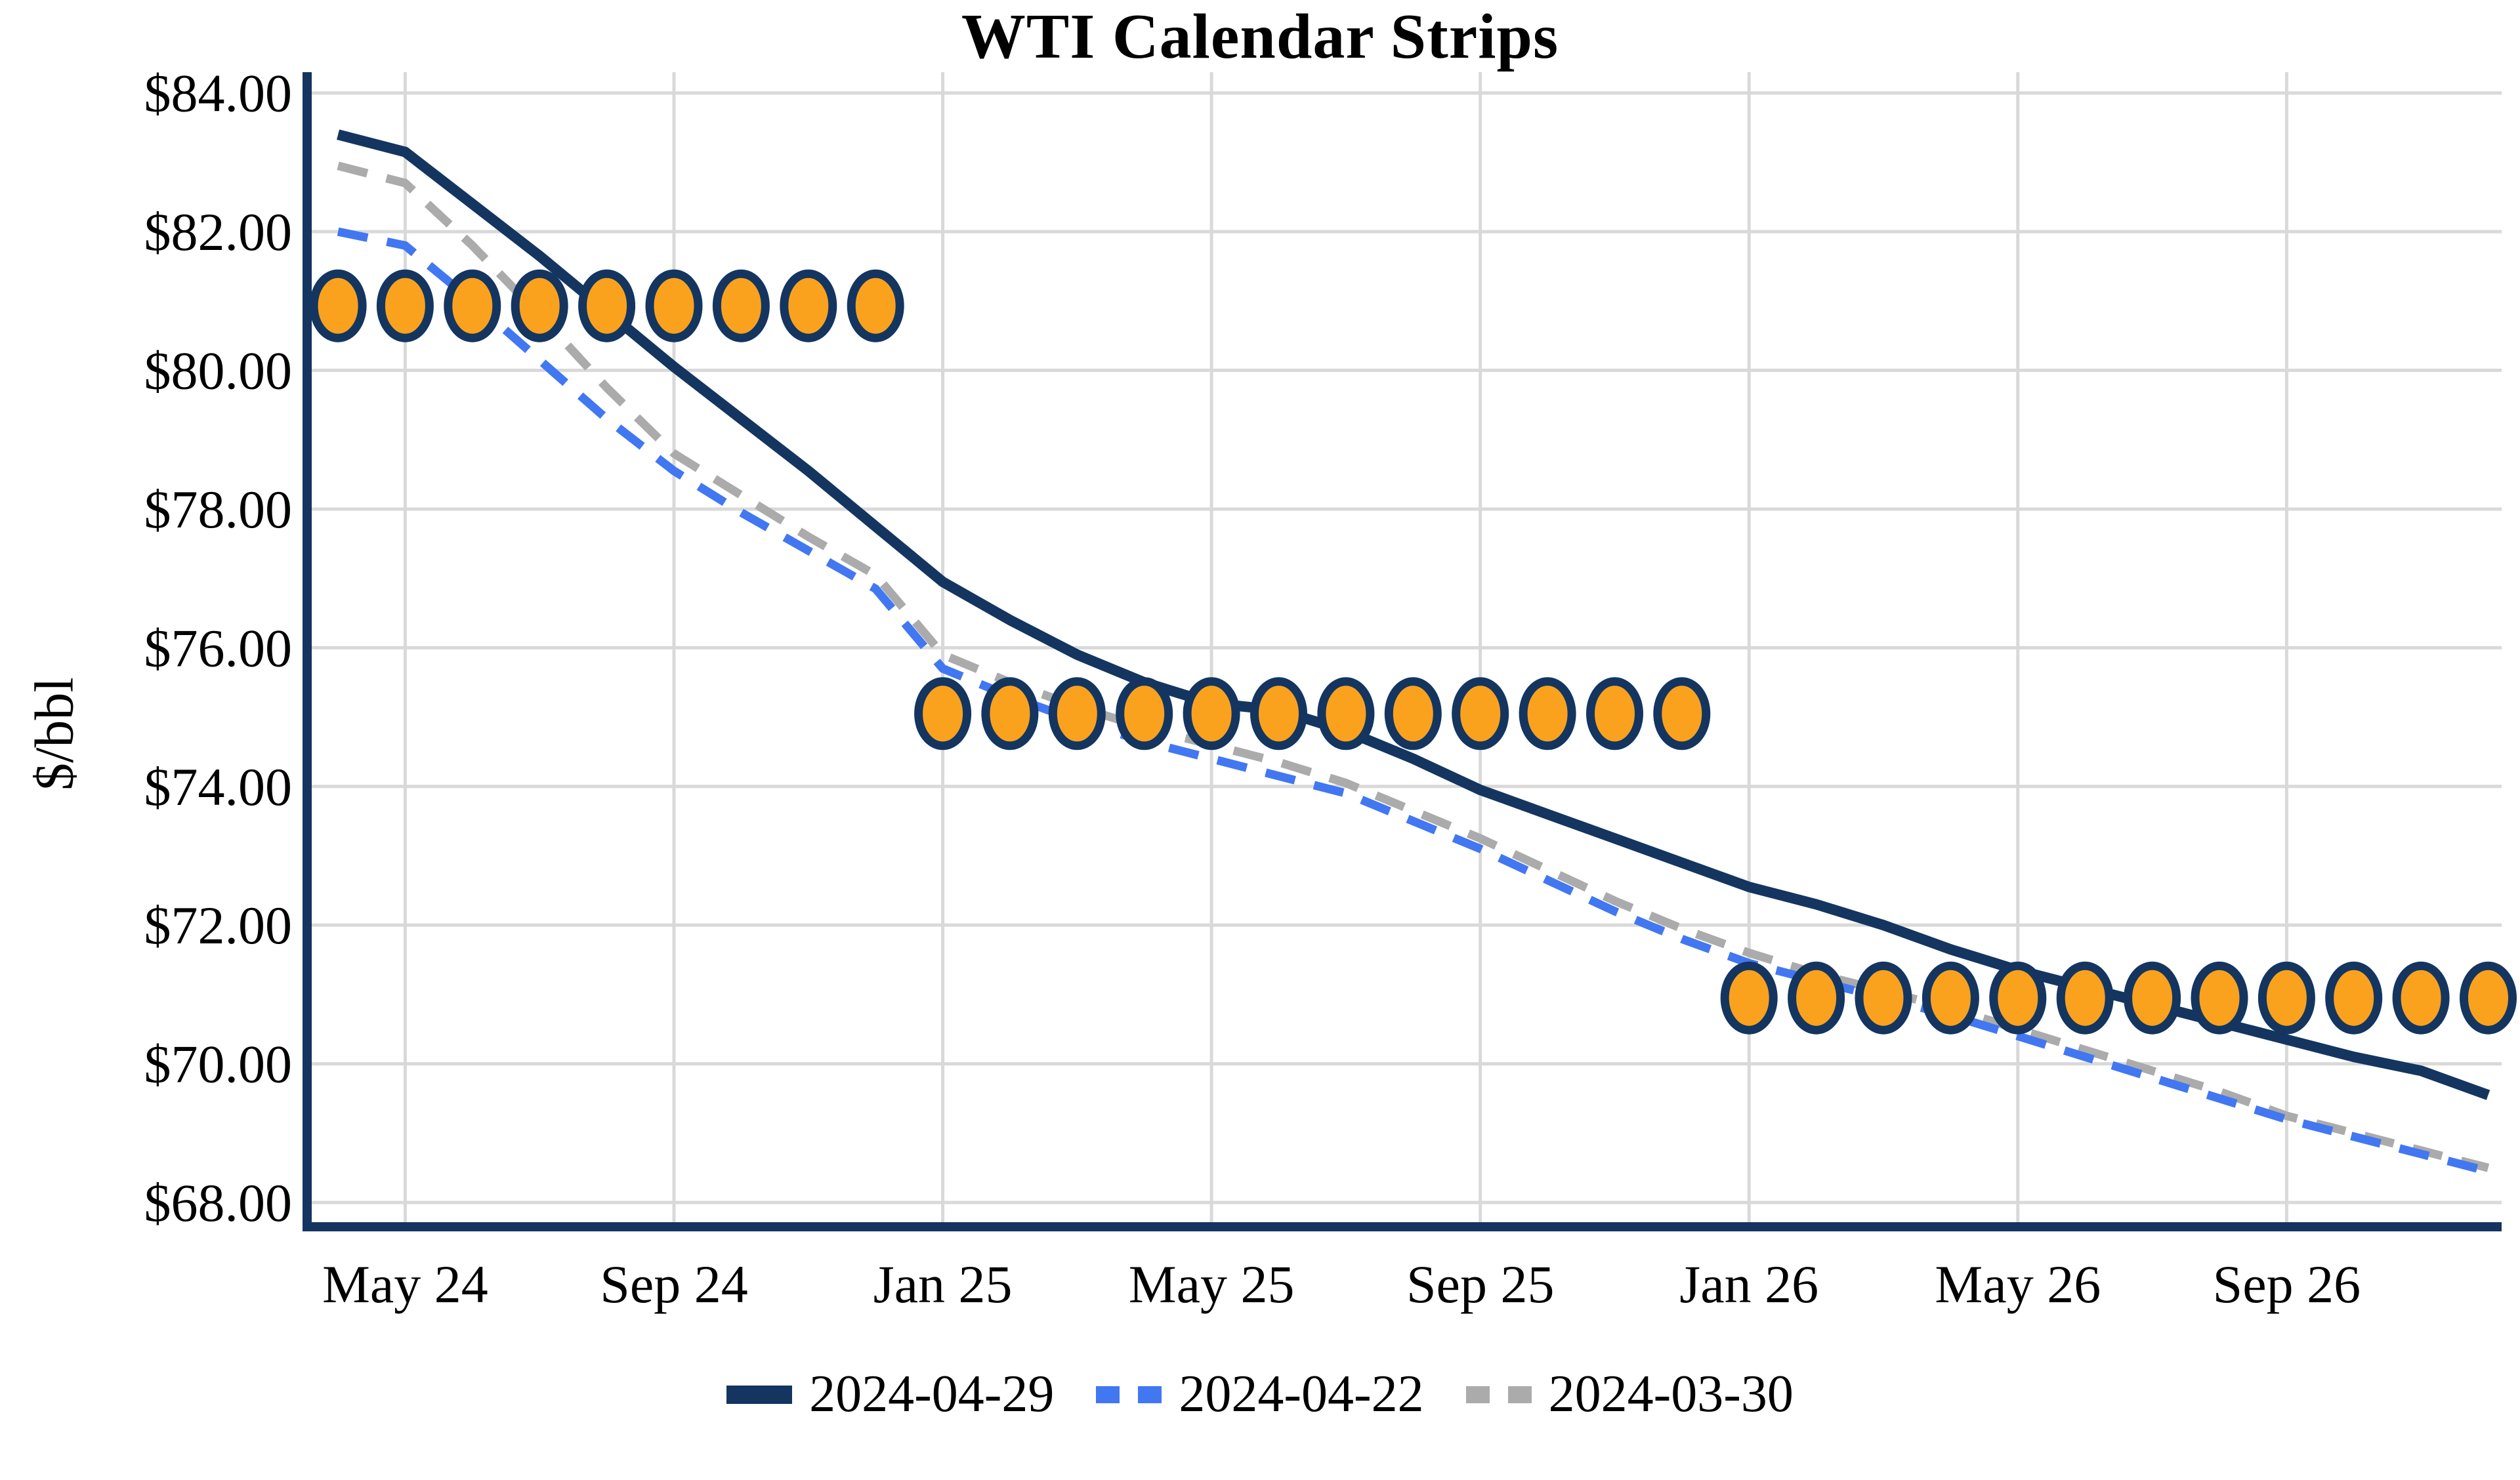  I want to click on x-tick-label: Sep 24, so click(674, 1284).